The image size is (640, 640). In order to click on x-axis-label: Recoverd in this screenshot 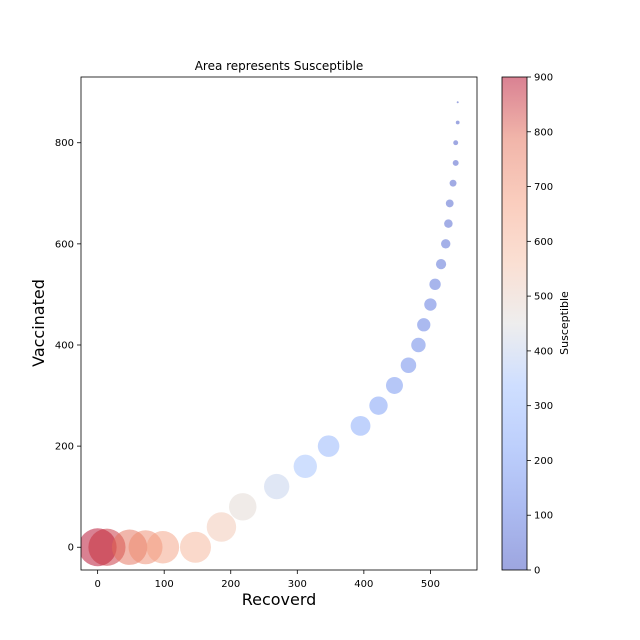, I will do `click(279, 599)`.